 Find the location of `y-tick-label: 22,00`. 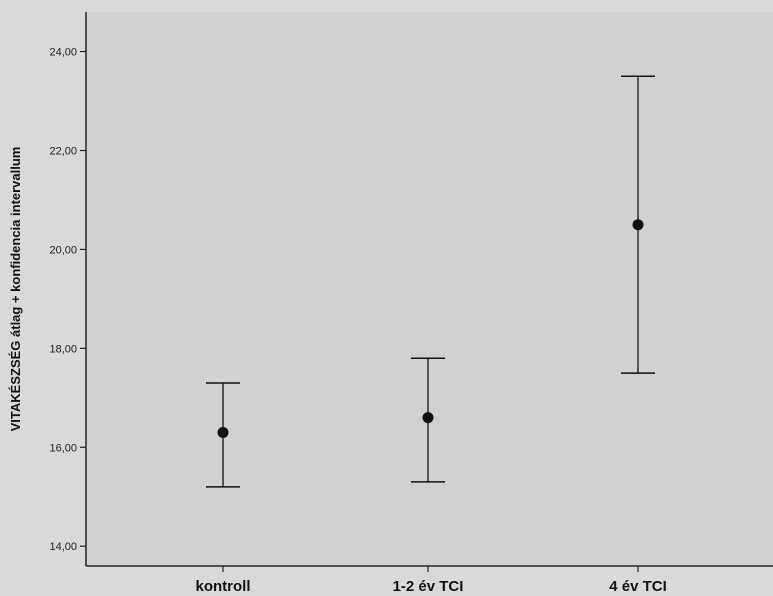

y-tick-label: 22,00 is located at coordinates (63, 152).